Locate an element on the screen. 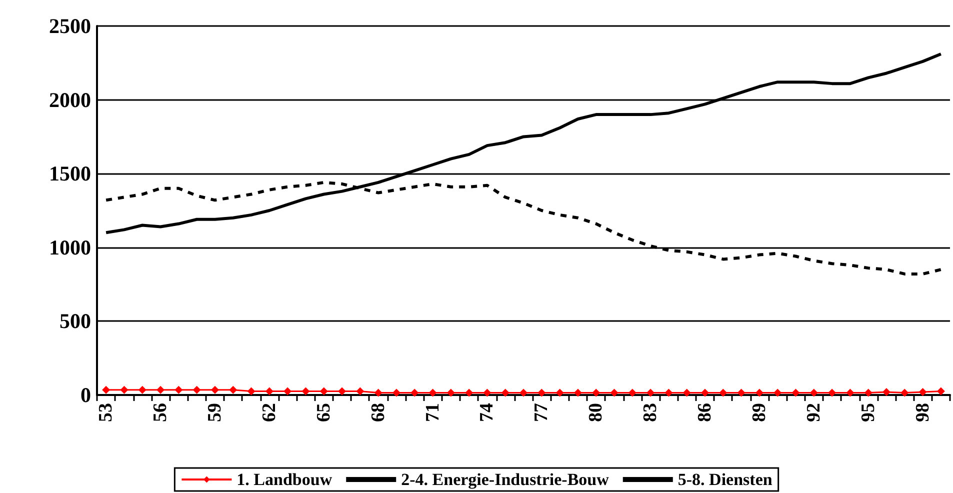 This screenshot has height=493, width=953. x-tick-label: 98 is located at coordinates (923, 412).